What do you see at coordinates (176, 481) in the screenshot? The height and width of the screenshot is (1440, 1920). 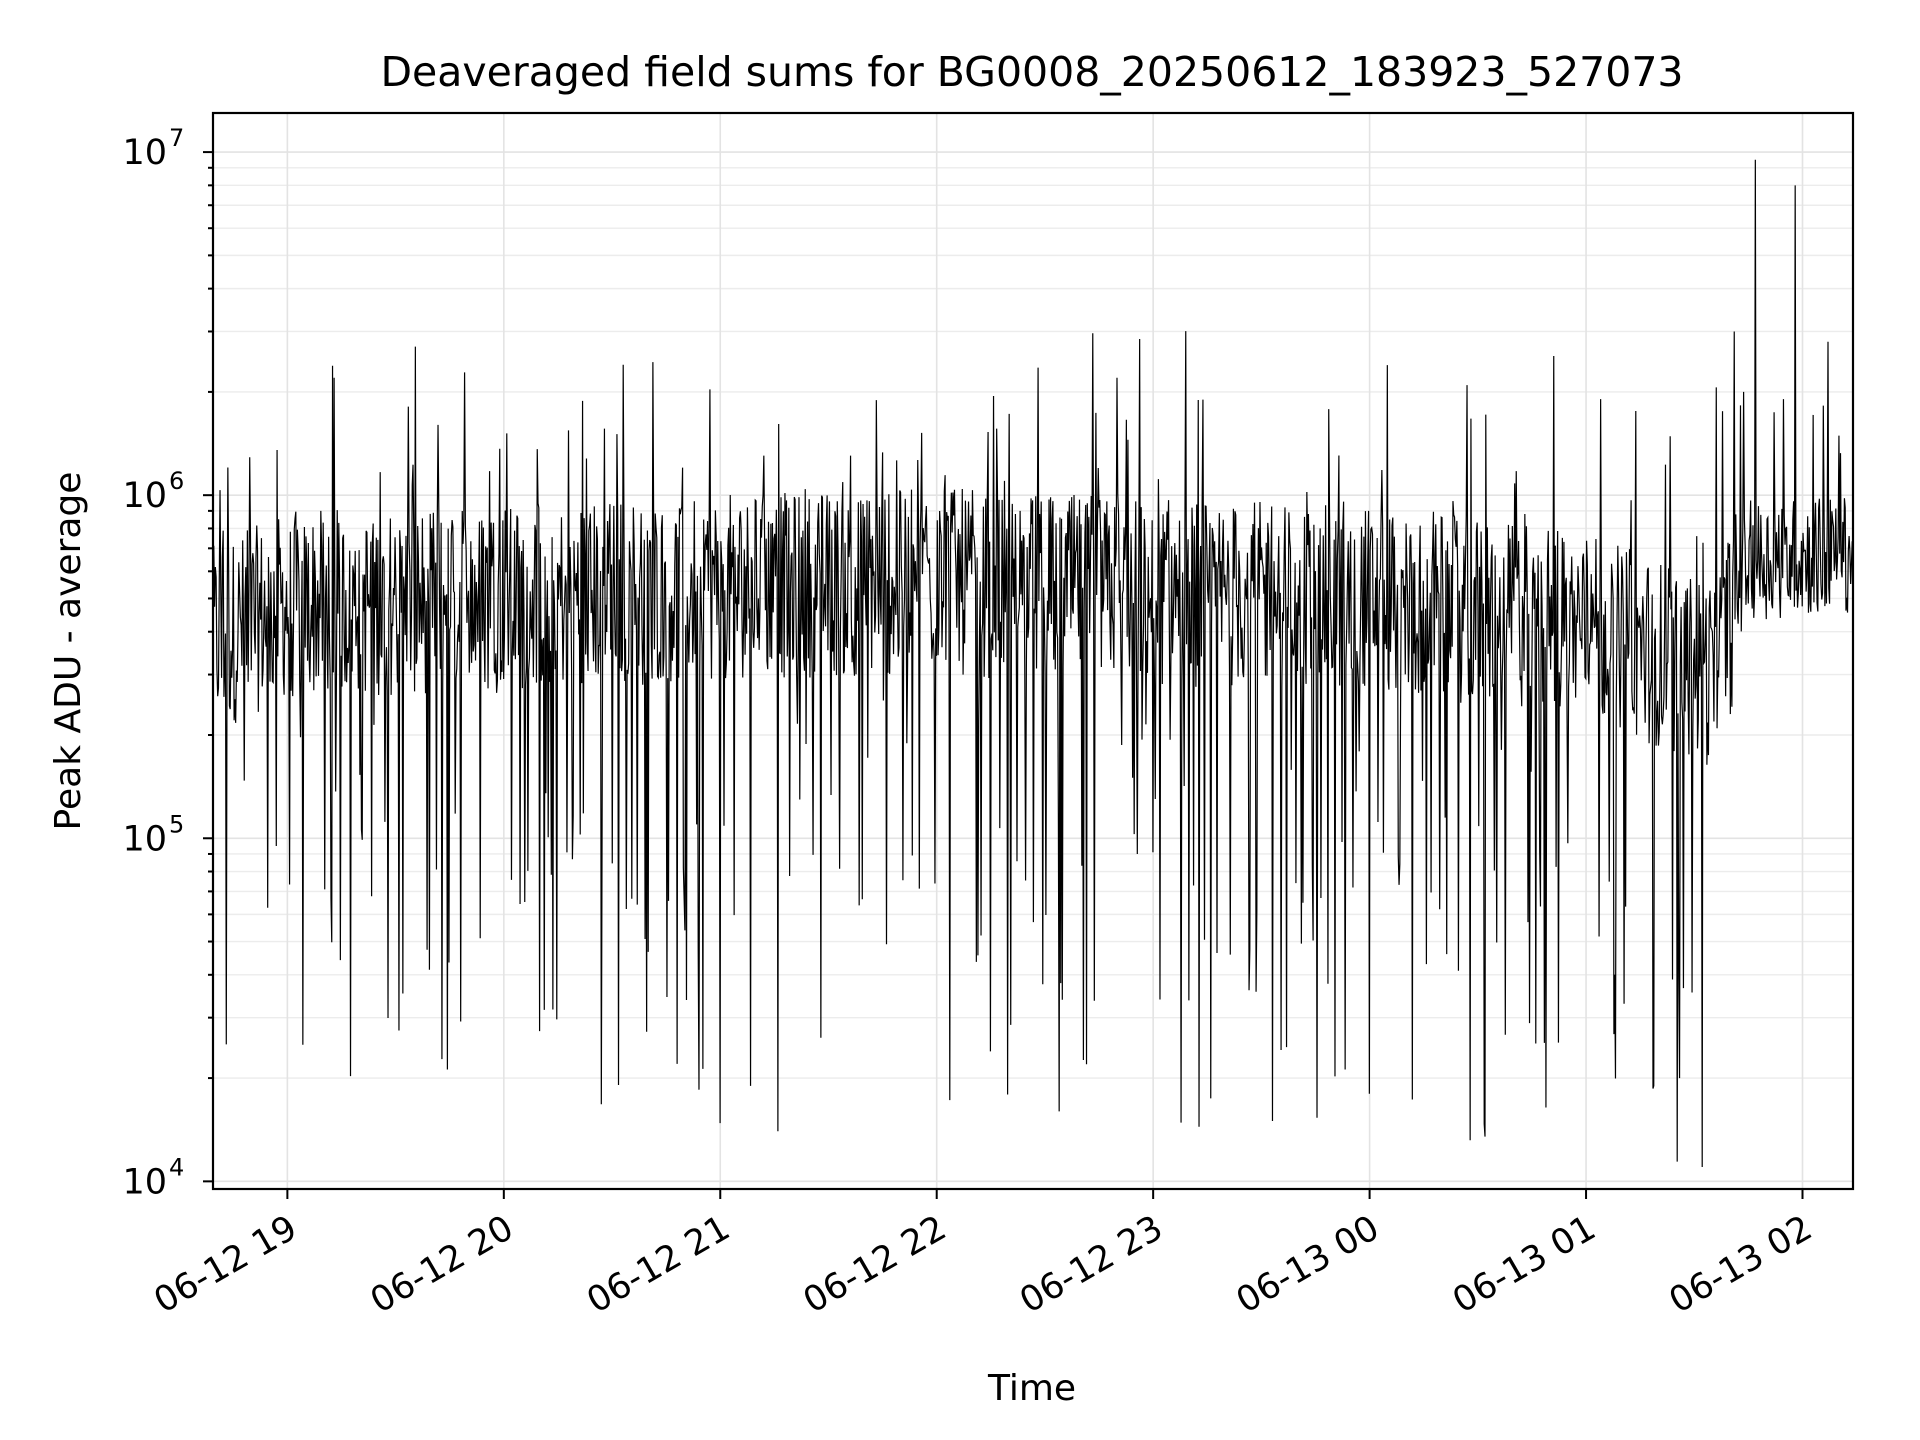 I see `y-tick-exponent: 6` at bounding box center [176, 481].